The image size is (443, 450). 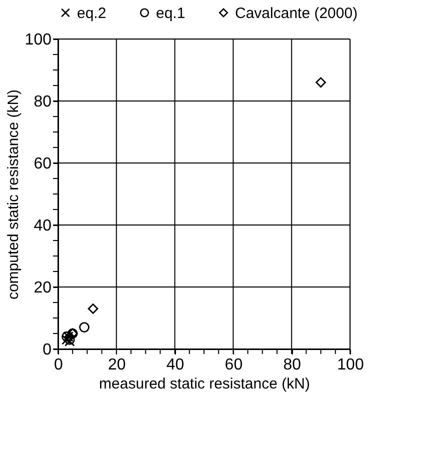 I want to click on y-axis-title: computed static resistance (kN), so click(x=13, y=194).